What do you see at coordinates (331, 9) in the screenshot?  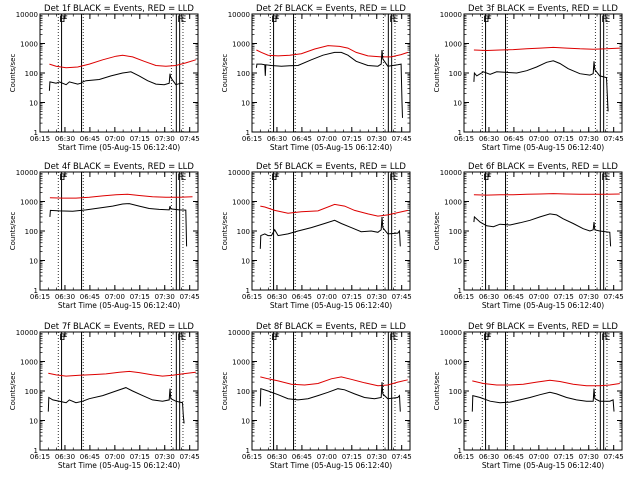 I see `panel-title: Det 2f BLACK = Events, RED = LLD` at bounding box center [331, 9].